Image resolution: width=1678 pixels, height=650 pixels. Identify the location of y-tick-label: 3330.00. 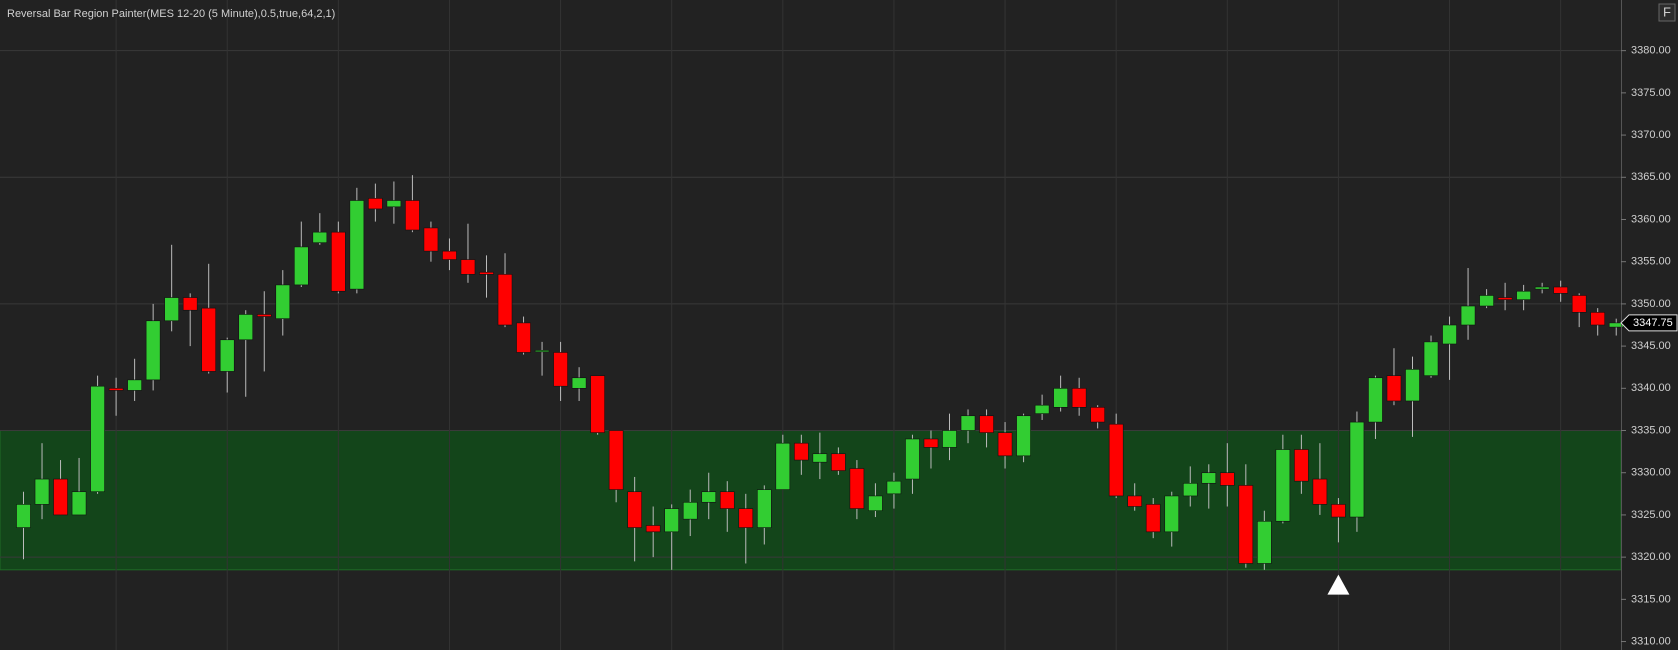
(1651, 473).